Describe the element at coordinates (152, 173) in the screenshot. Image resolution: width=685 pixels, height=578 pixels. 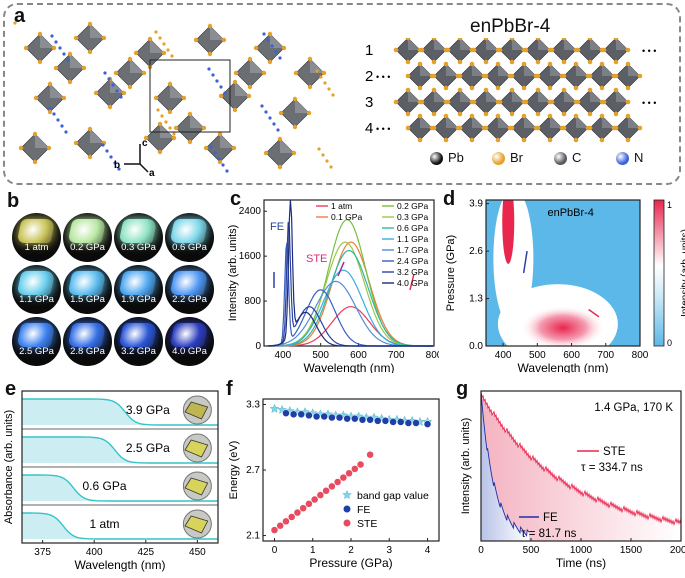
I see `axis-a-label: a` at that location.